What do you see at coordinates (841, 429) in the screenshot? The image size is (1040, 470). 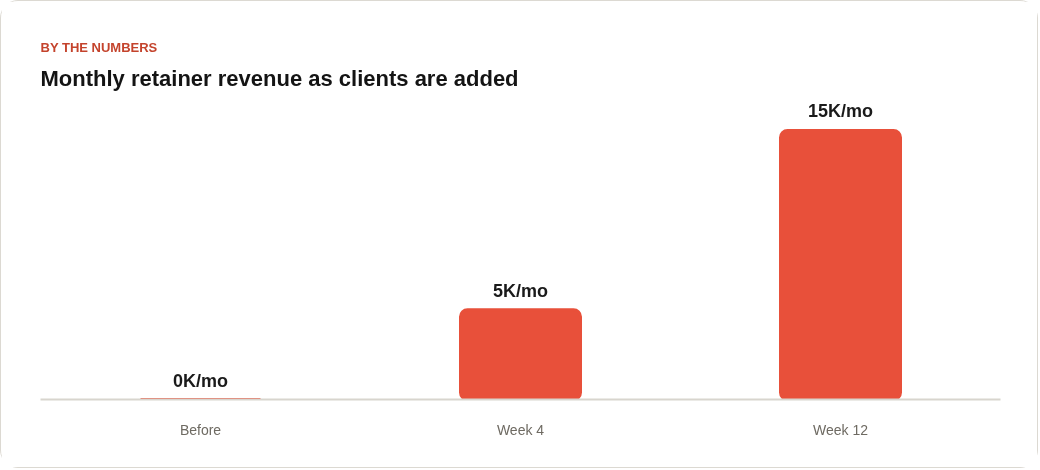 I see `x-tick-label: Week 12` at bounding box center [841, 429].